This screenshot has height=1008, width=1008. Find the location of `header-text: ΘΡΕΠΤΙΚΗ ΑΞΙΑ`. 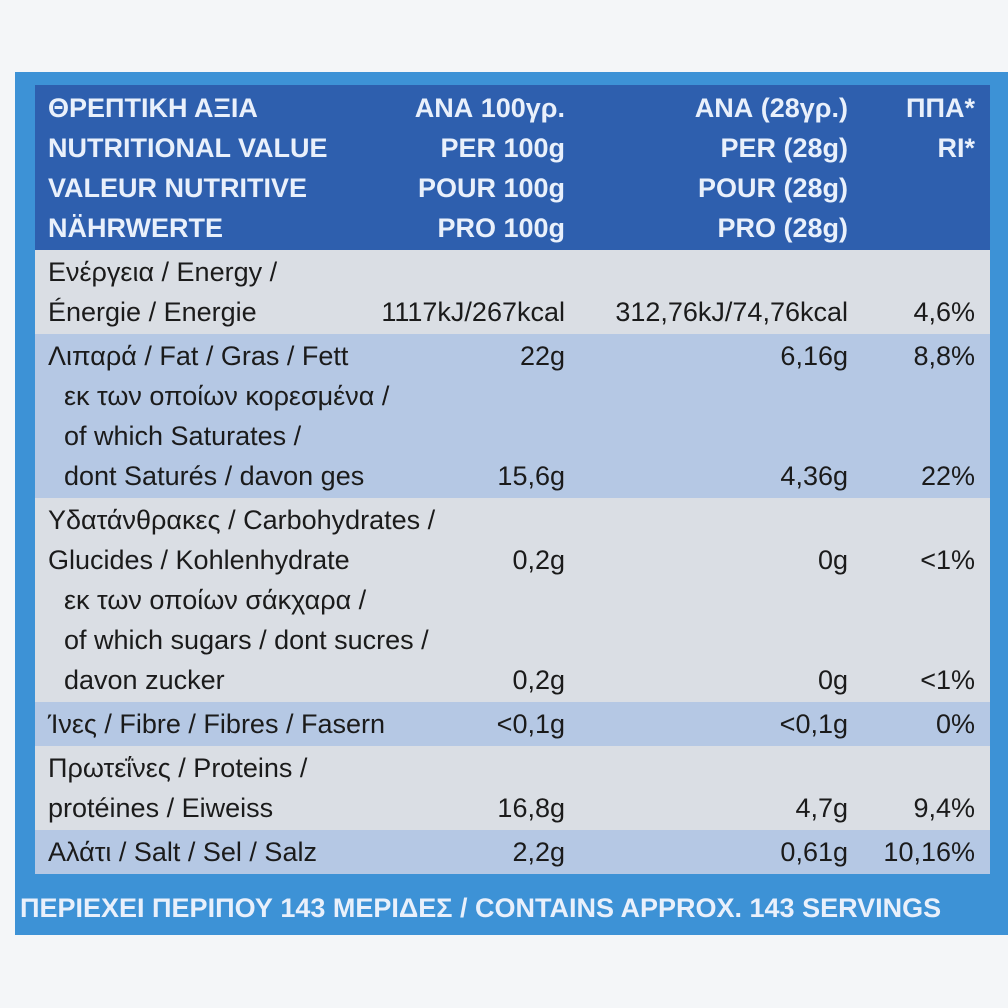

header-text: ΘΡΕΠΤΙΚΗ ΑΞΙΑ is located at coordinates (153, 108).